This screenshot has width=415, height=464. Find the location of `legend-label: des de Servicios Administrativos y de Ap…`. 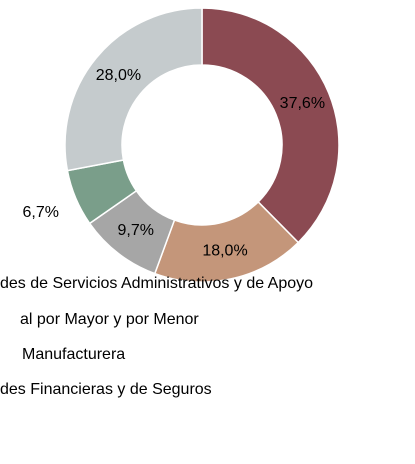

legend-label: des de Servicios Administrativos y de Ap… is located at coordinates (156, 283).